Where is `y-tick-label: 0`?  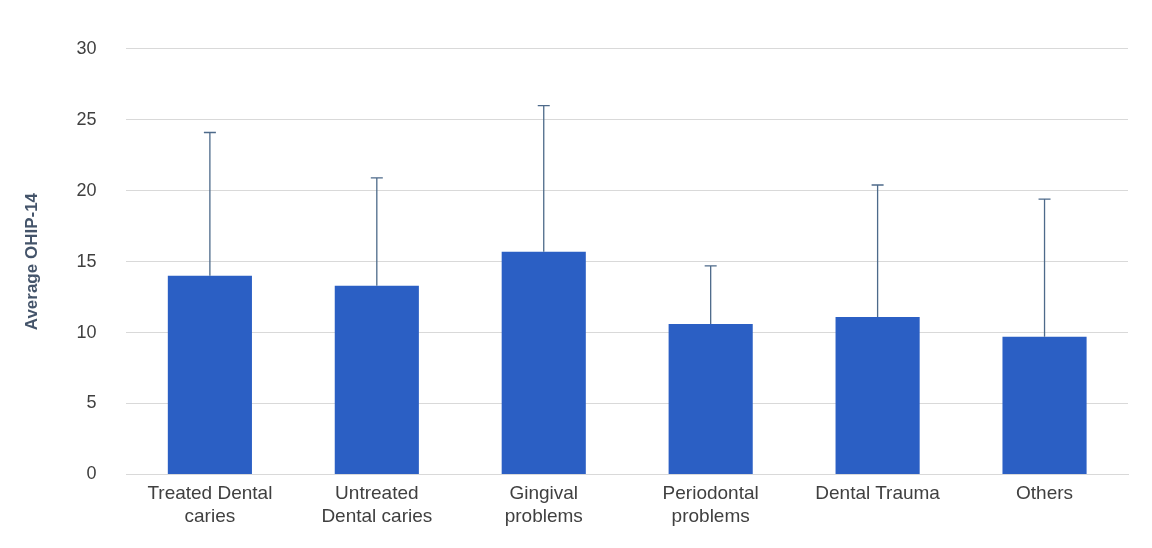 y-tick-label: 0 is located at coordinates (91, 473).